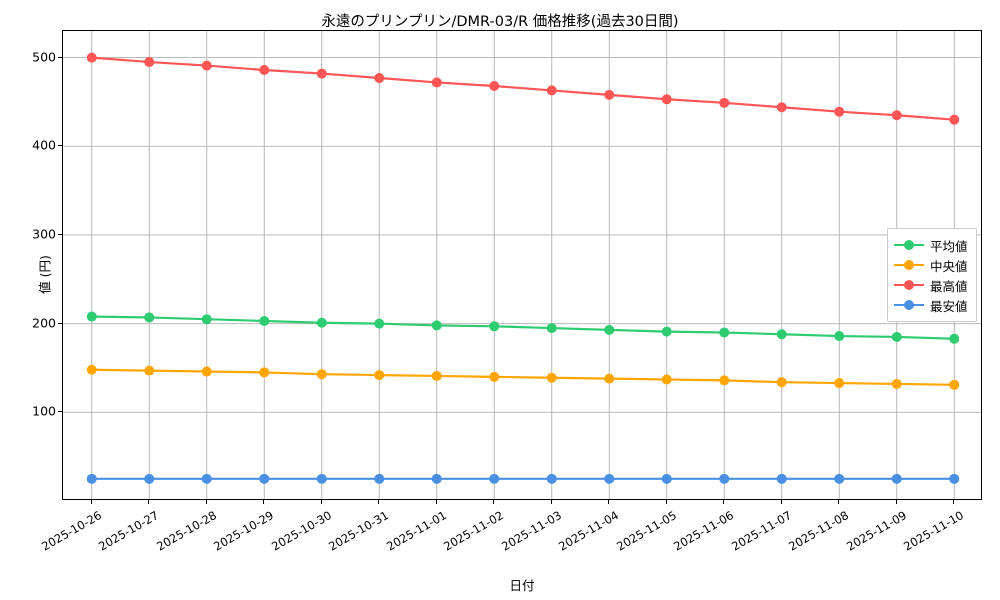  Describe the element at coordinates (522, 585) in the screenshot. I see `x-axis-label: 日付` at that location.